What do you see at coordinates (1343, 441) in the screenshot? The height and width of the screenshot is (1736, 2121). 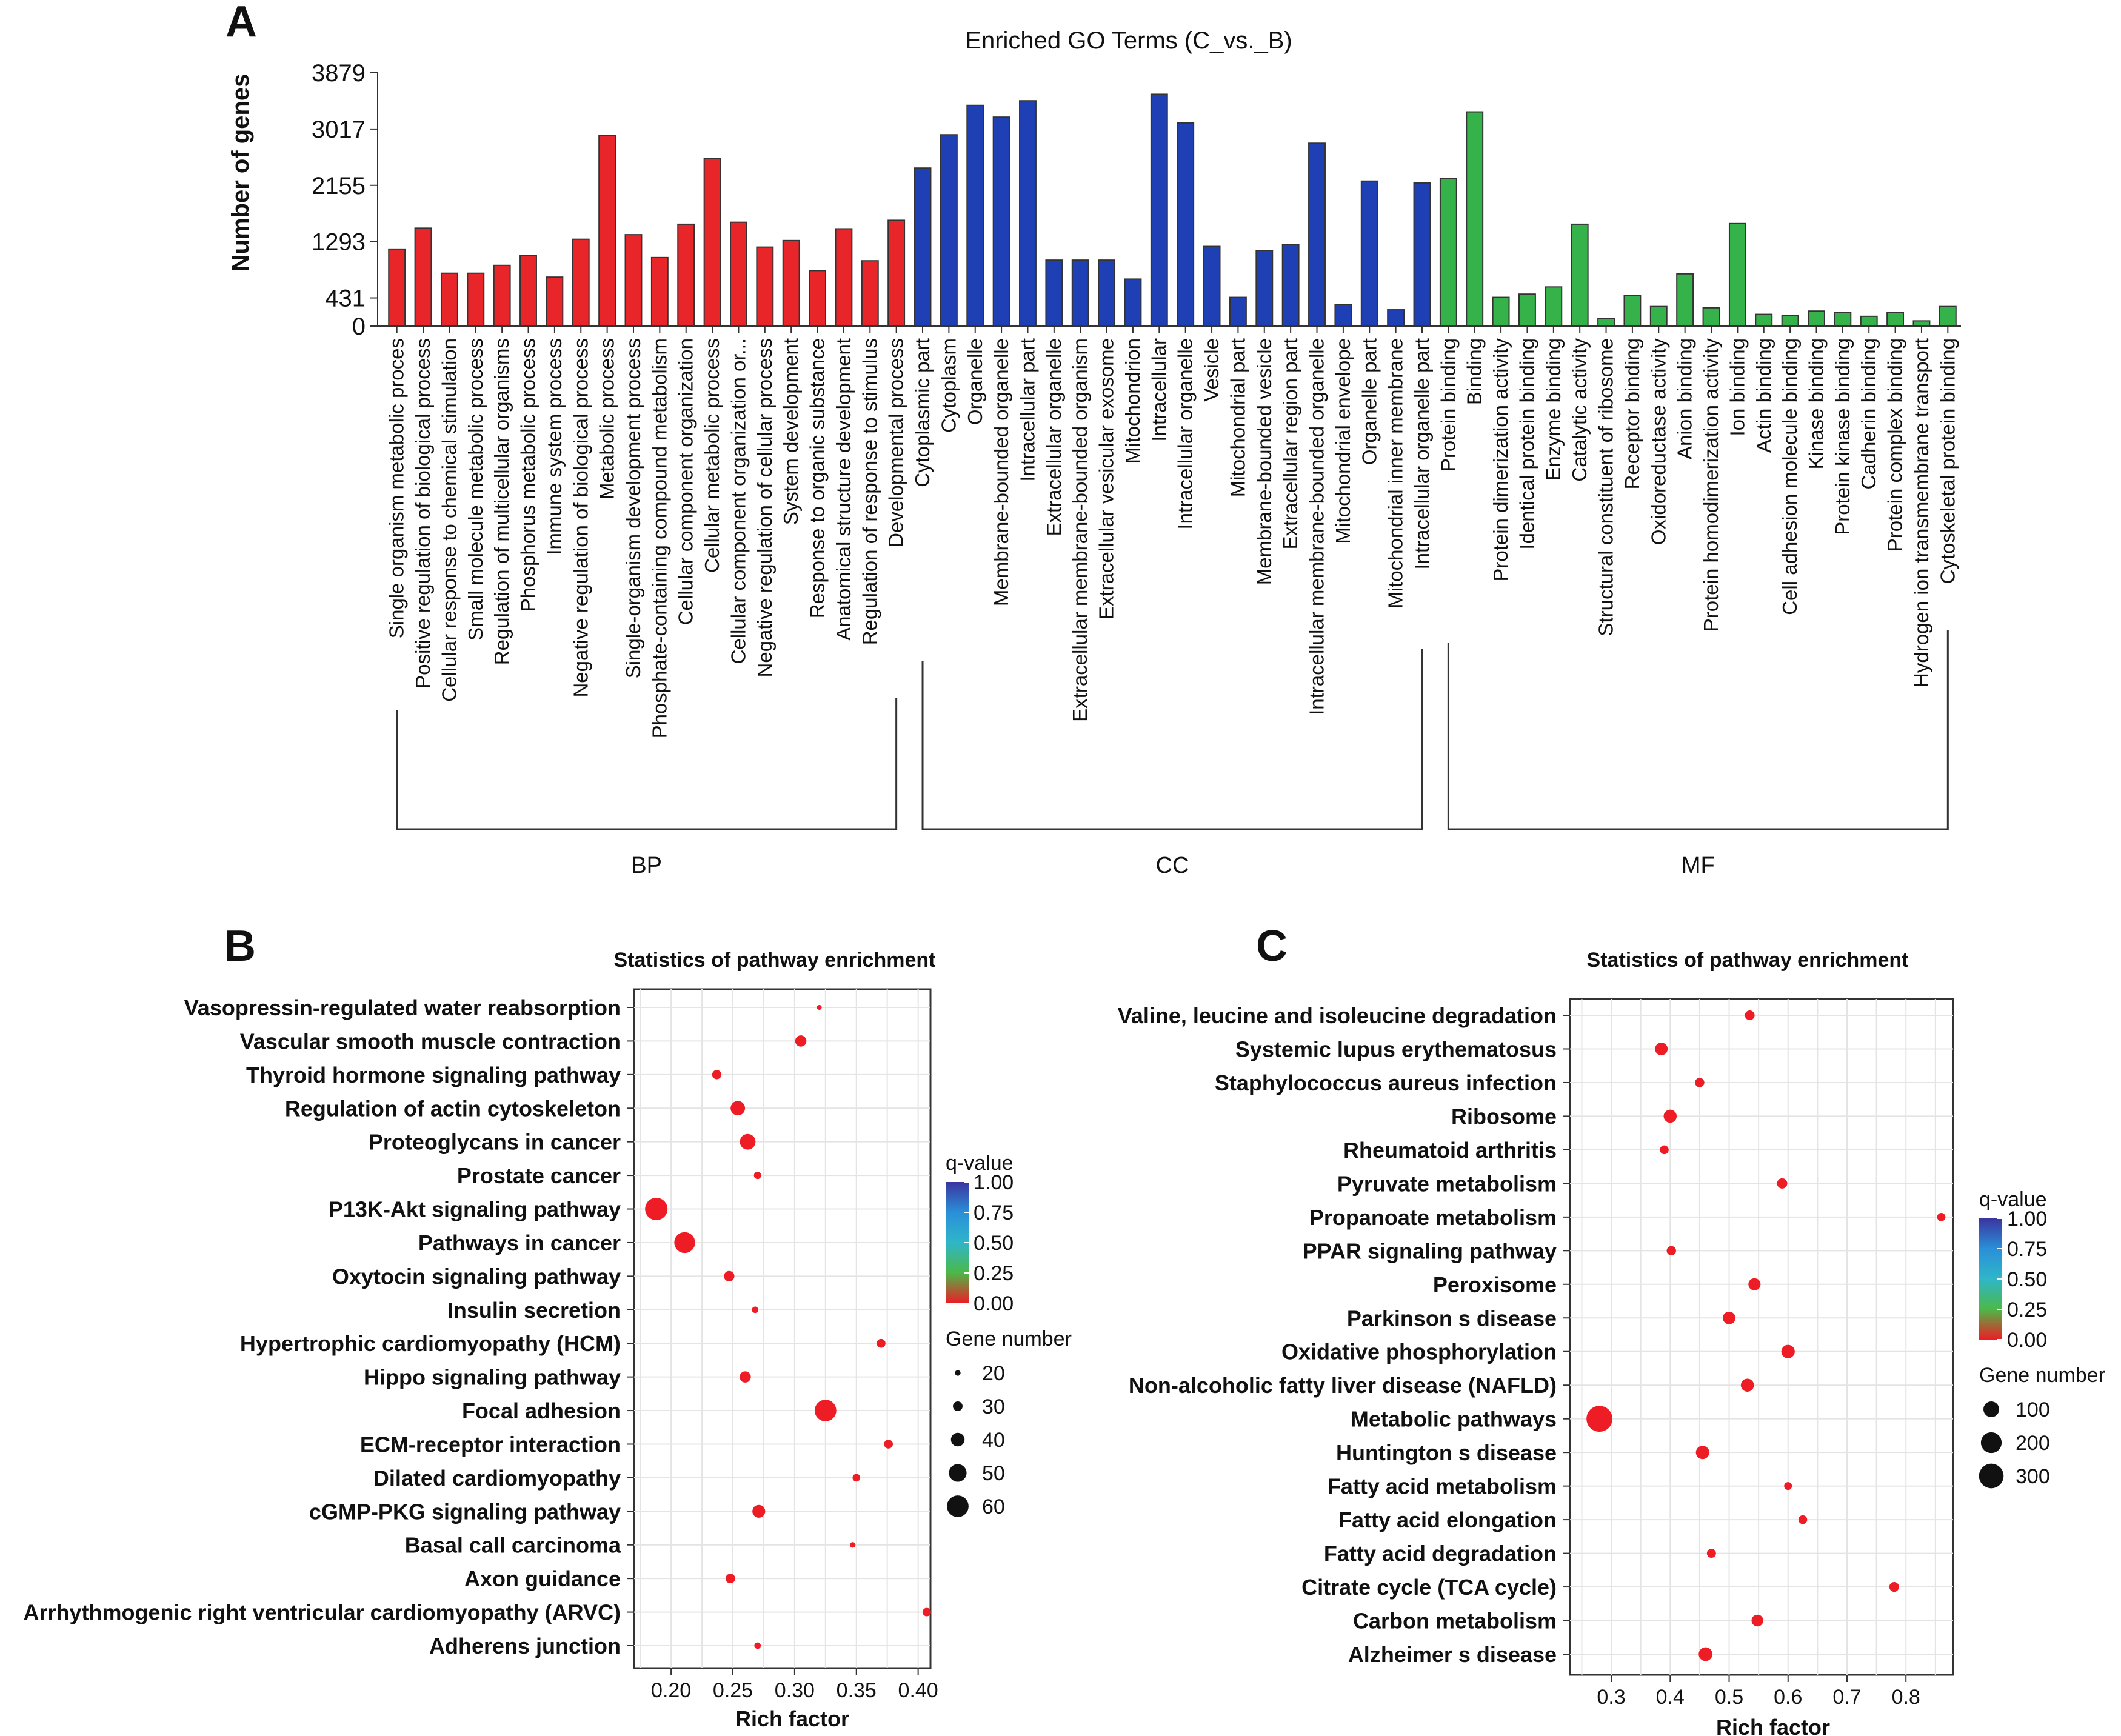 I see `bar-chart-x-tick-label: Mitochondrial envelope` at bounding box center [1343, 441].